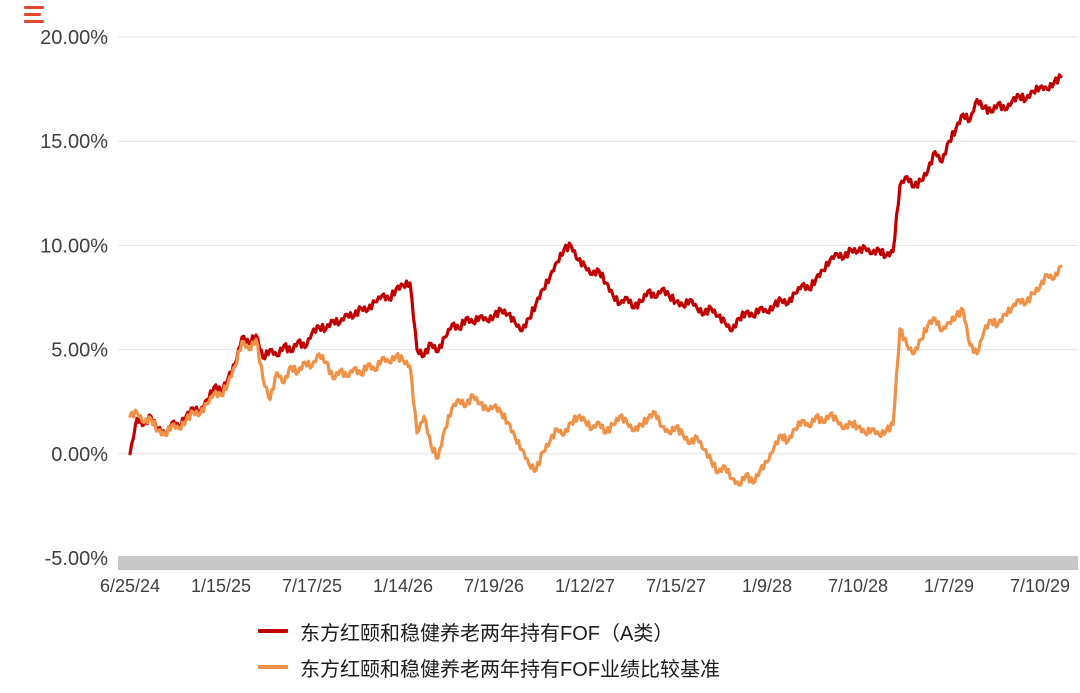  I want to click on legend-item-benchmark: 东方红颐和稳健养老两年持有FOF业绩比较基准, so click(489, 667).